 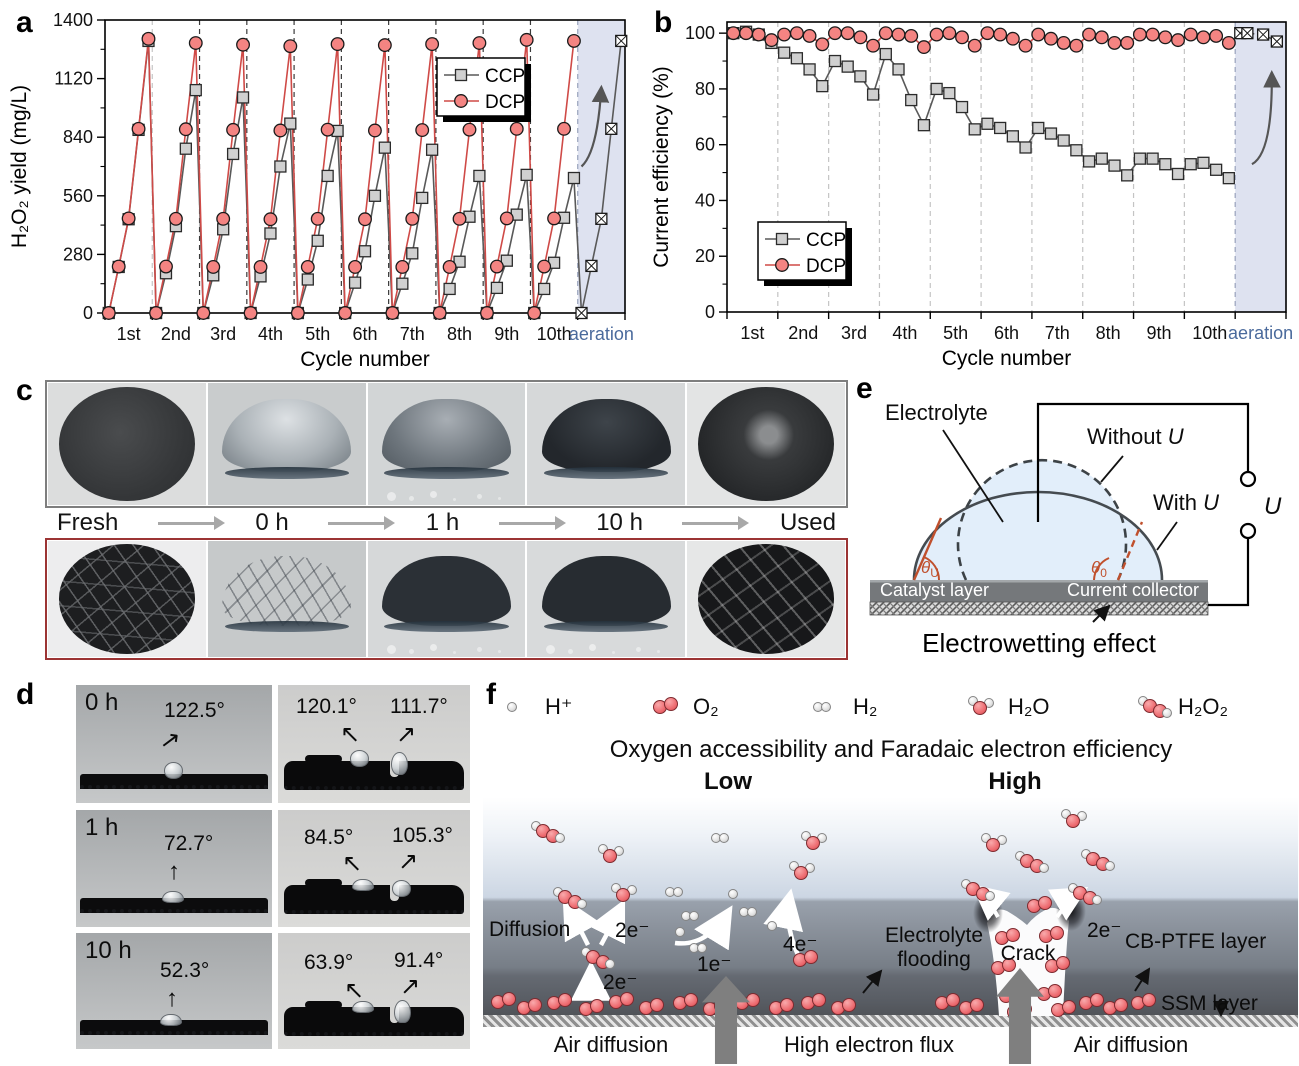 What do you see at coordinates (766, 444) in the screenshot?
I see `ccp-photo-used` at bounding box center [766, 444].